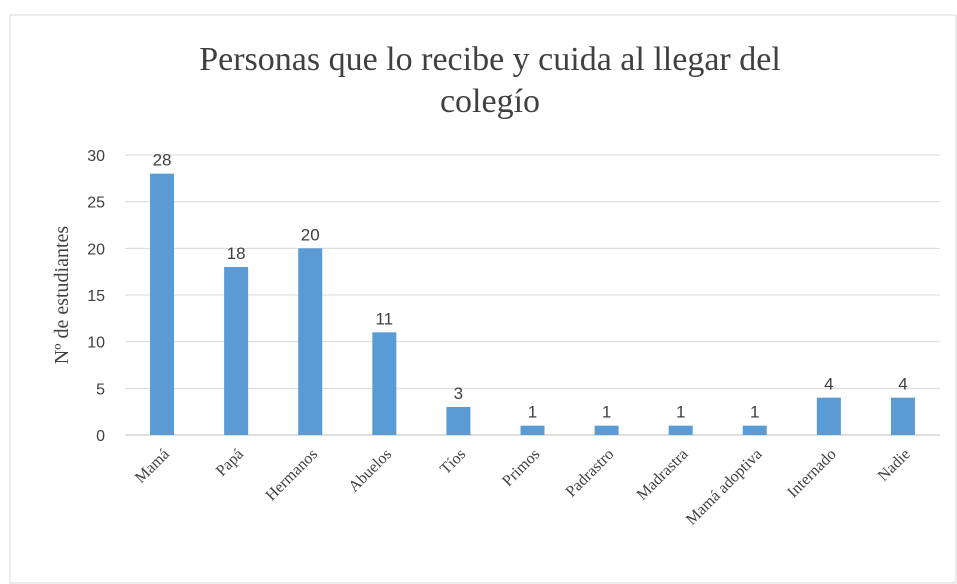 The image size is (957, 584). What do you see at coordinates (96, 249) in the screenshot?
I see `y-tick-label: 20` at bounding box center [96, 249].